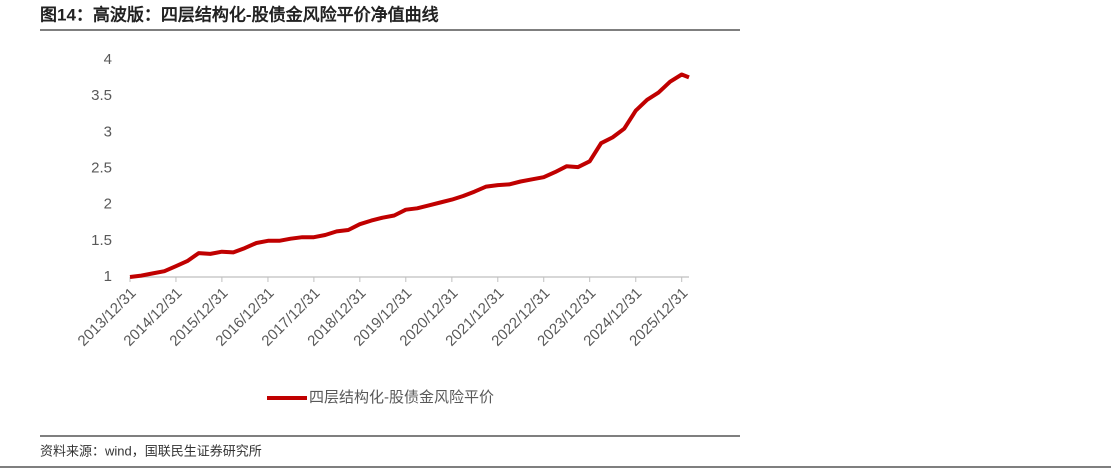 This screenshot has width=1111, height=474. I want to click on y-tick-label: 1.5, so click(101, 240).